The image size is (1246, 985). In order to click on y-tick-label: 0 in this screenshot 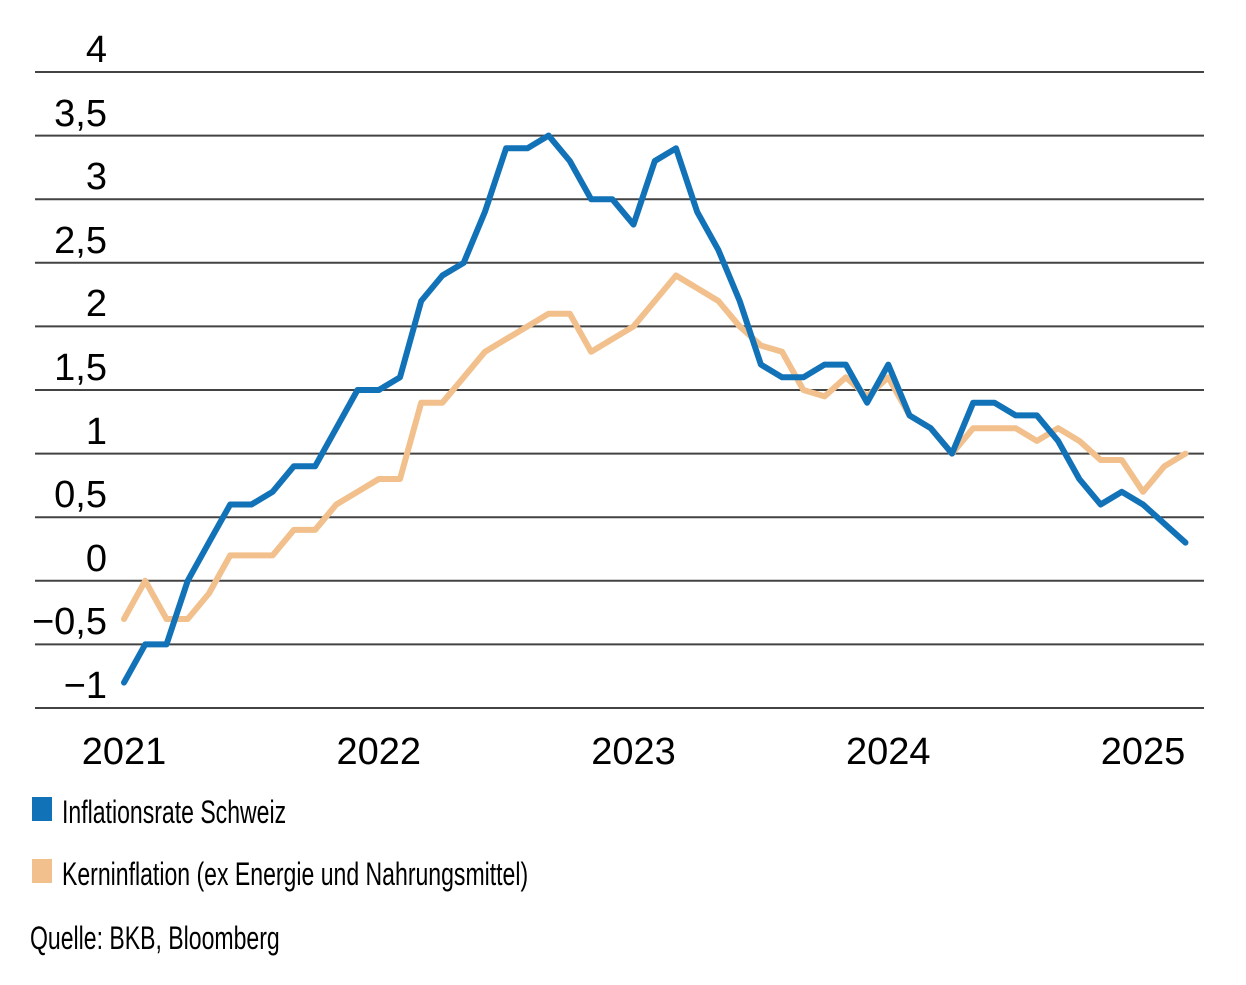, I will do `click(96, 558)`.